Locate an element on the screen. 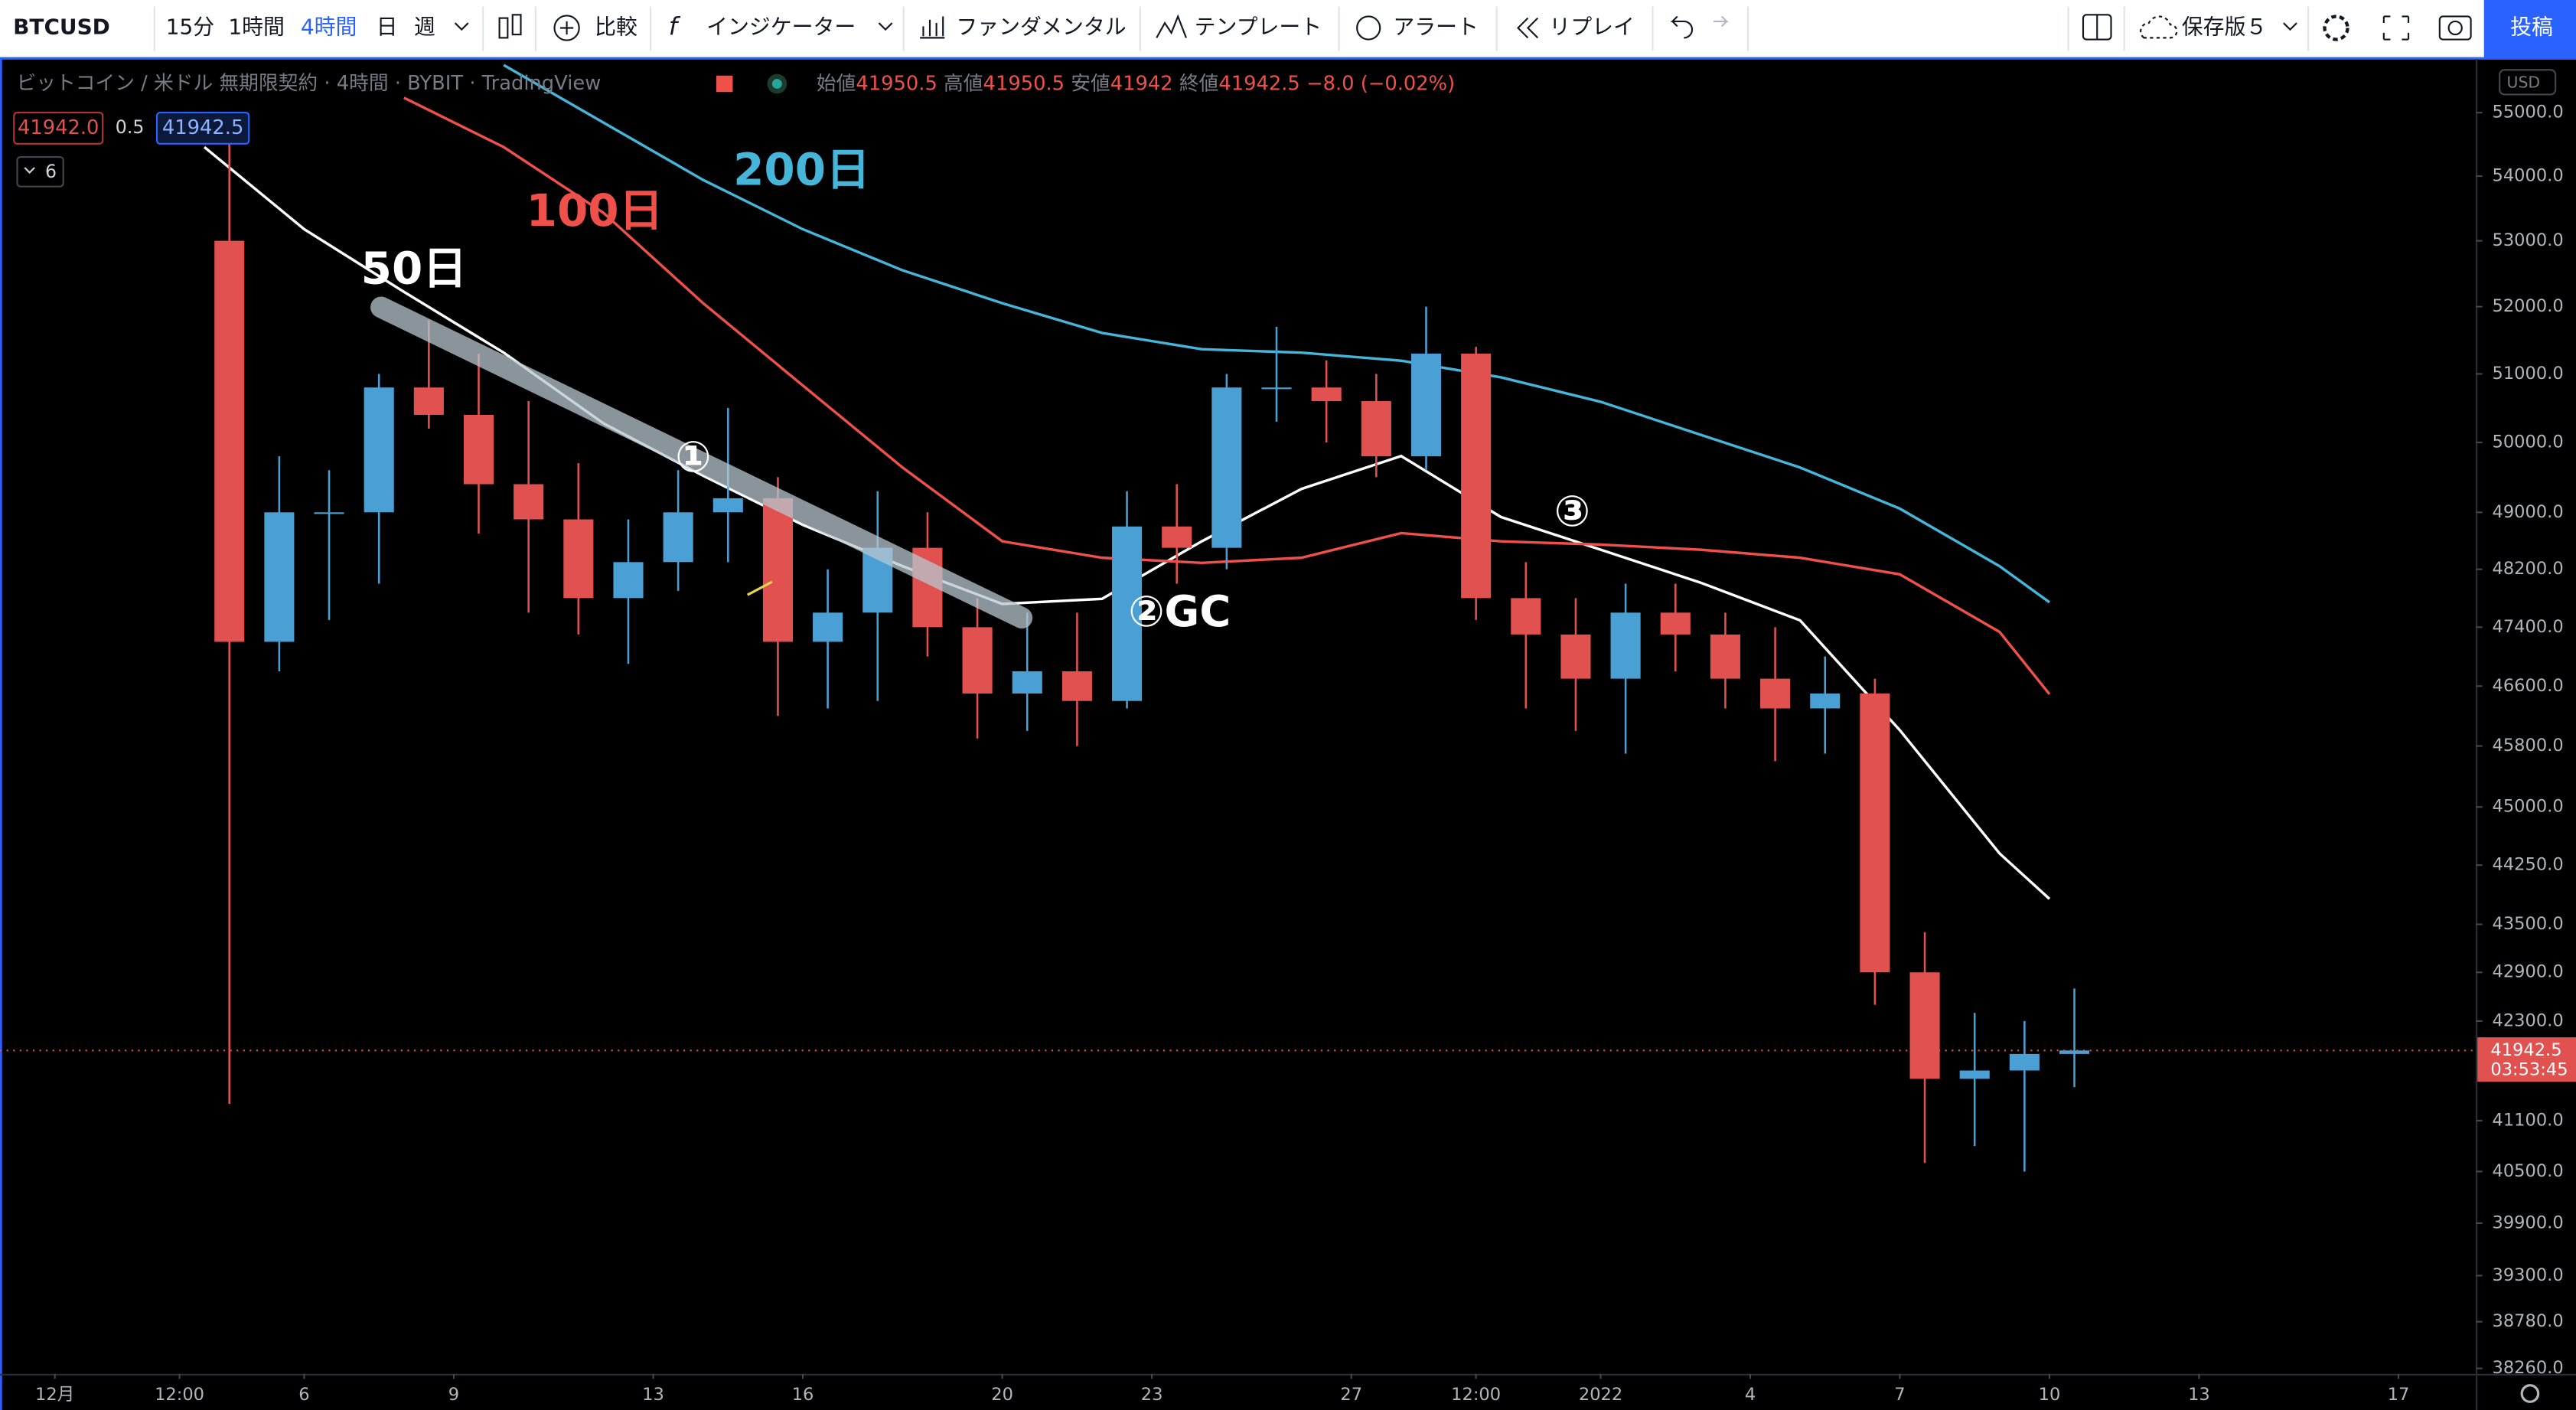 The image size is (2576, 1410). compare-button: 比較 is located at coordinates (616, 26).